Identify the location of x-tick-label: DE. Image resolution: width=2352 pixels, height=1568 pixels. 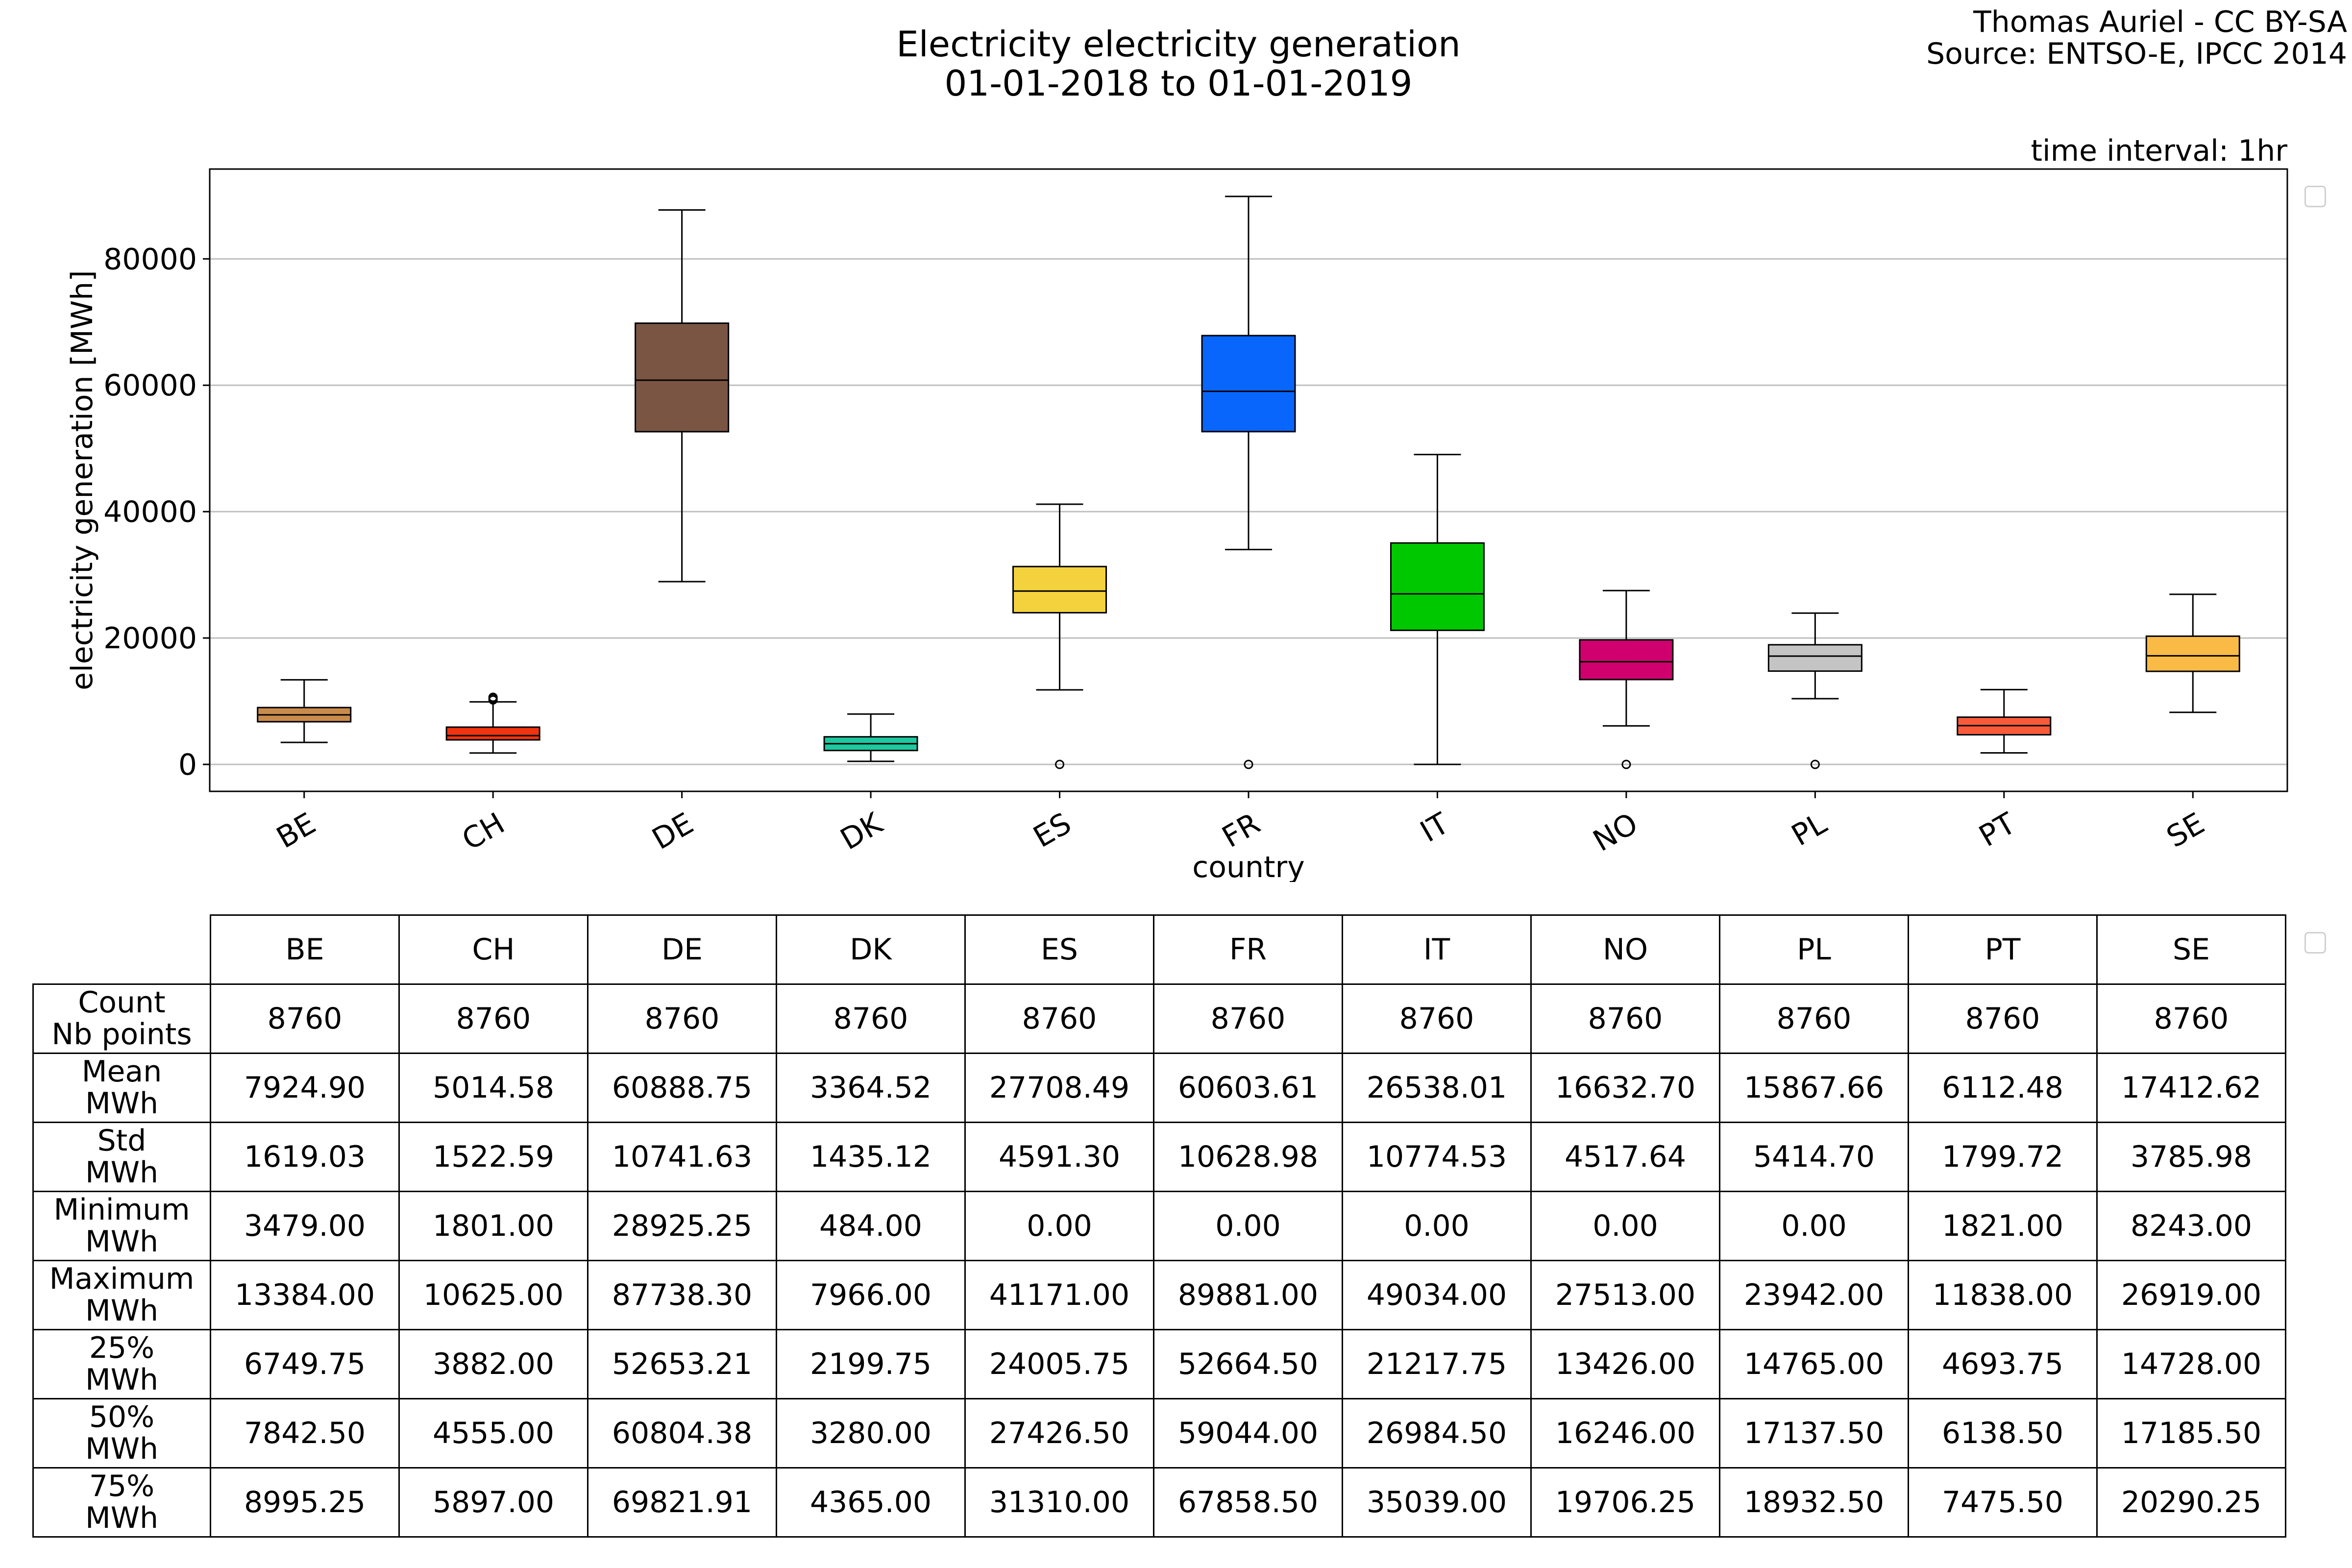
(672, 831).